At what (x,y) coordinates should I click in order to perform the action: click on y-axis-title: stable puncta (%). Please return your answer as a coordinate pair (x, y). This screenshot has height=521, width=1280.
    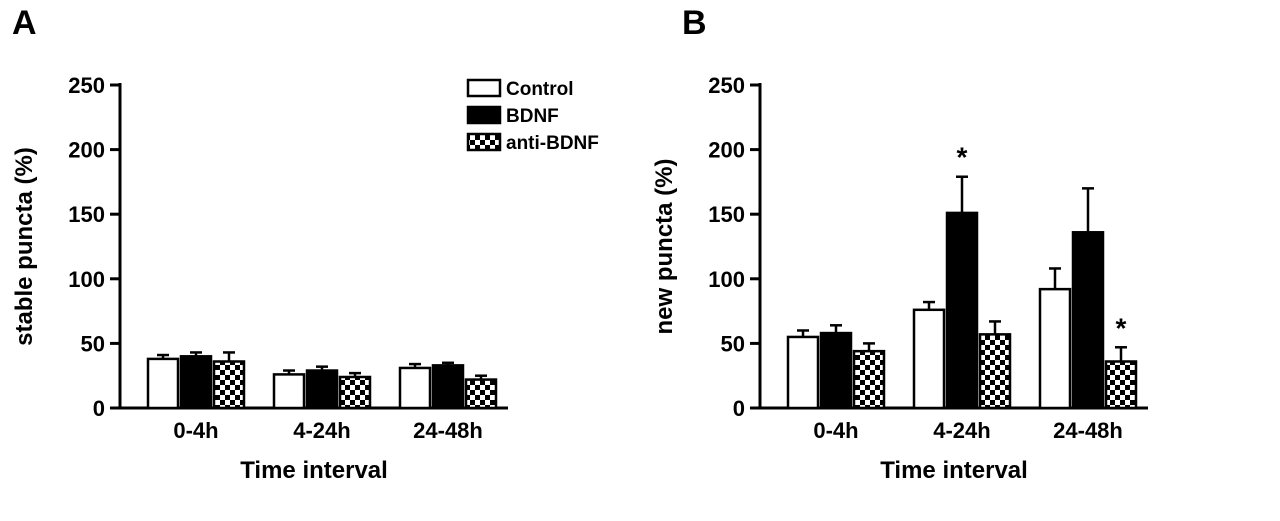
    Looking at the image, I should click on (24, 246).